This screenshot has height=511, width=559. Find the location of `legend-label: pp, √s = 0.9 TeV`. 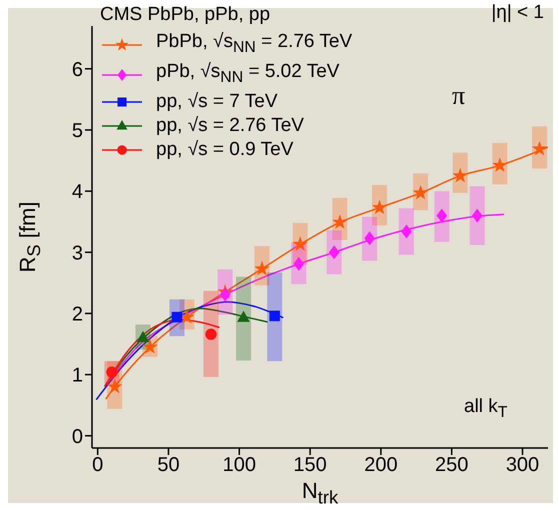

legend-label: pp, √s = 0.9 TeV is located at coordinates (225, 150).